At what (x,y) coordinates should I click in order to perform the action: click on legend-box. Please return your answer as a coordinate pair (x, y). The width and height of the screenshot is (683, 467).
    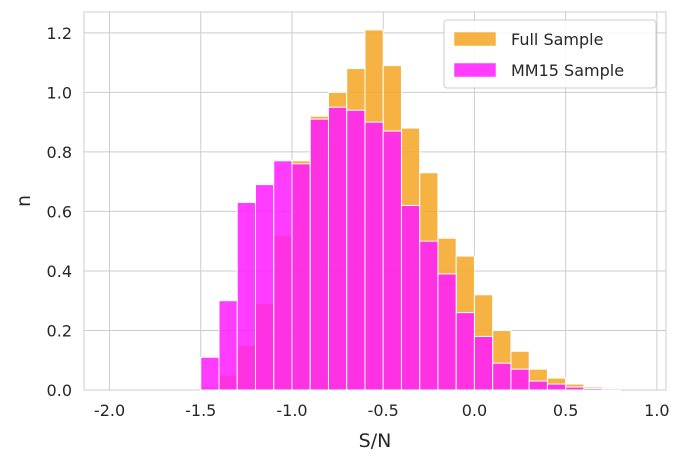
    Looking at the image, I should click on (550, 54).